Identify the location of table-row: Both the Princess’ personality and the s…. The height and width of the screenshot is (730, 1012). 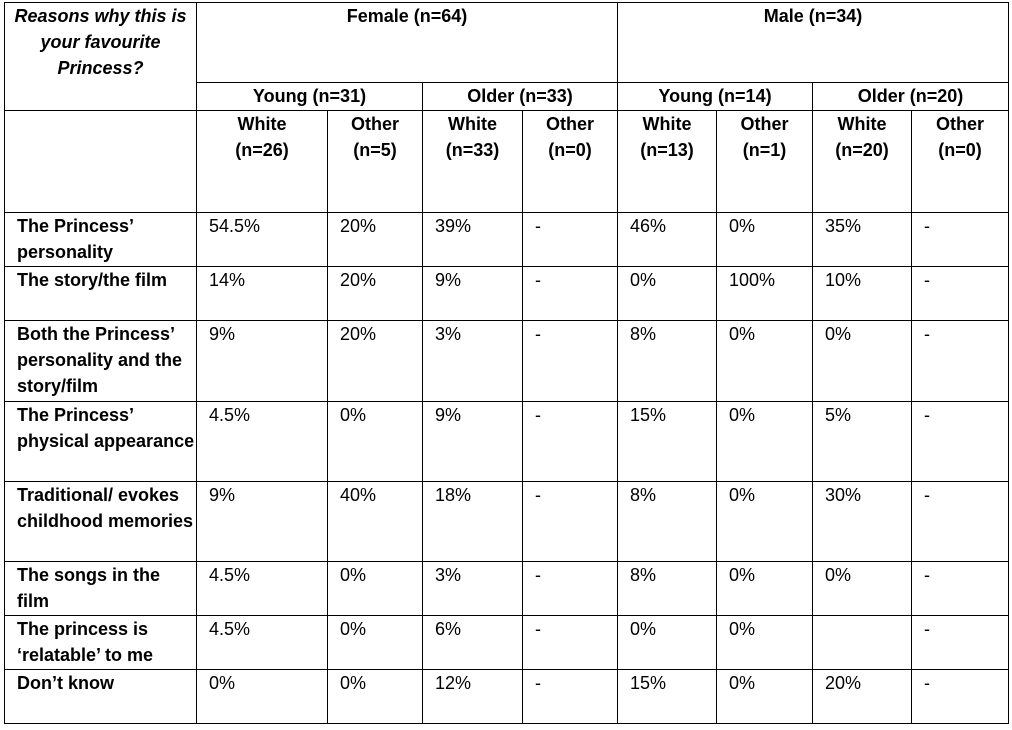
(507, 361).